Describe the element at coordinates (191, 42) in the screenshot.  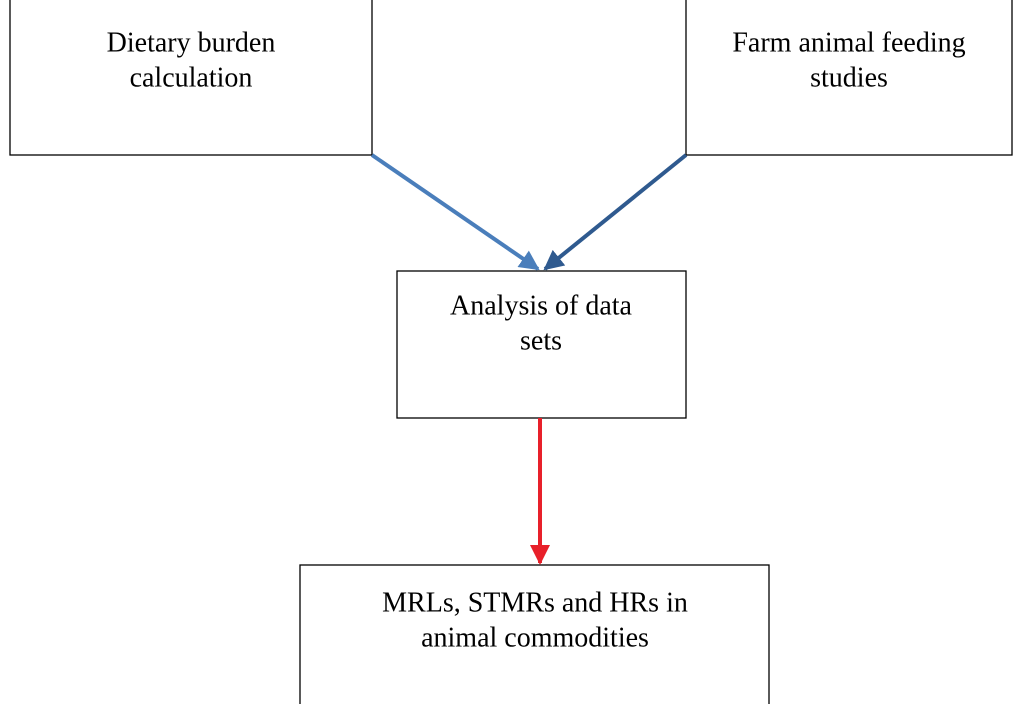
I see `node-label: Dietary burden` at that location.